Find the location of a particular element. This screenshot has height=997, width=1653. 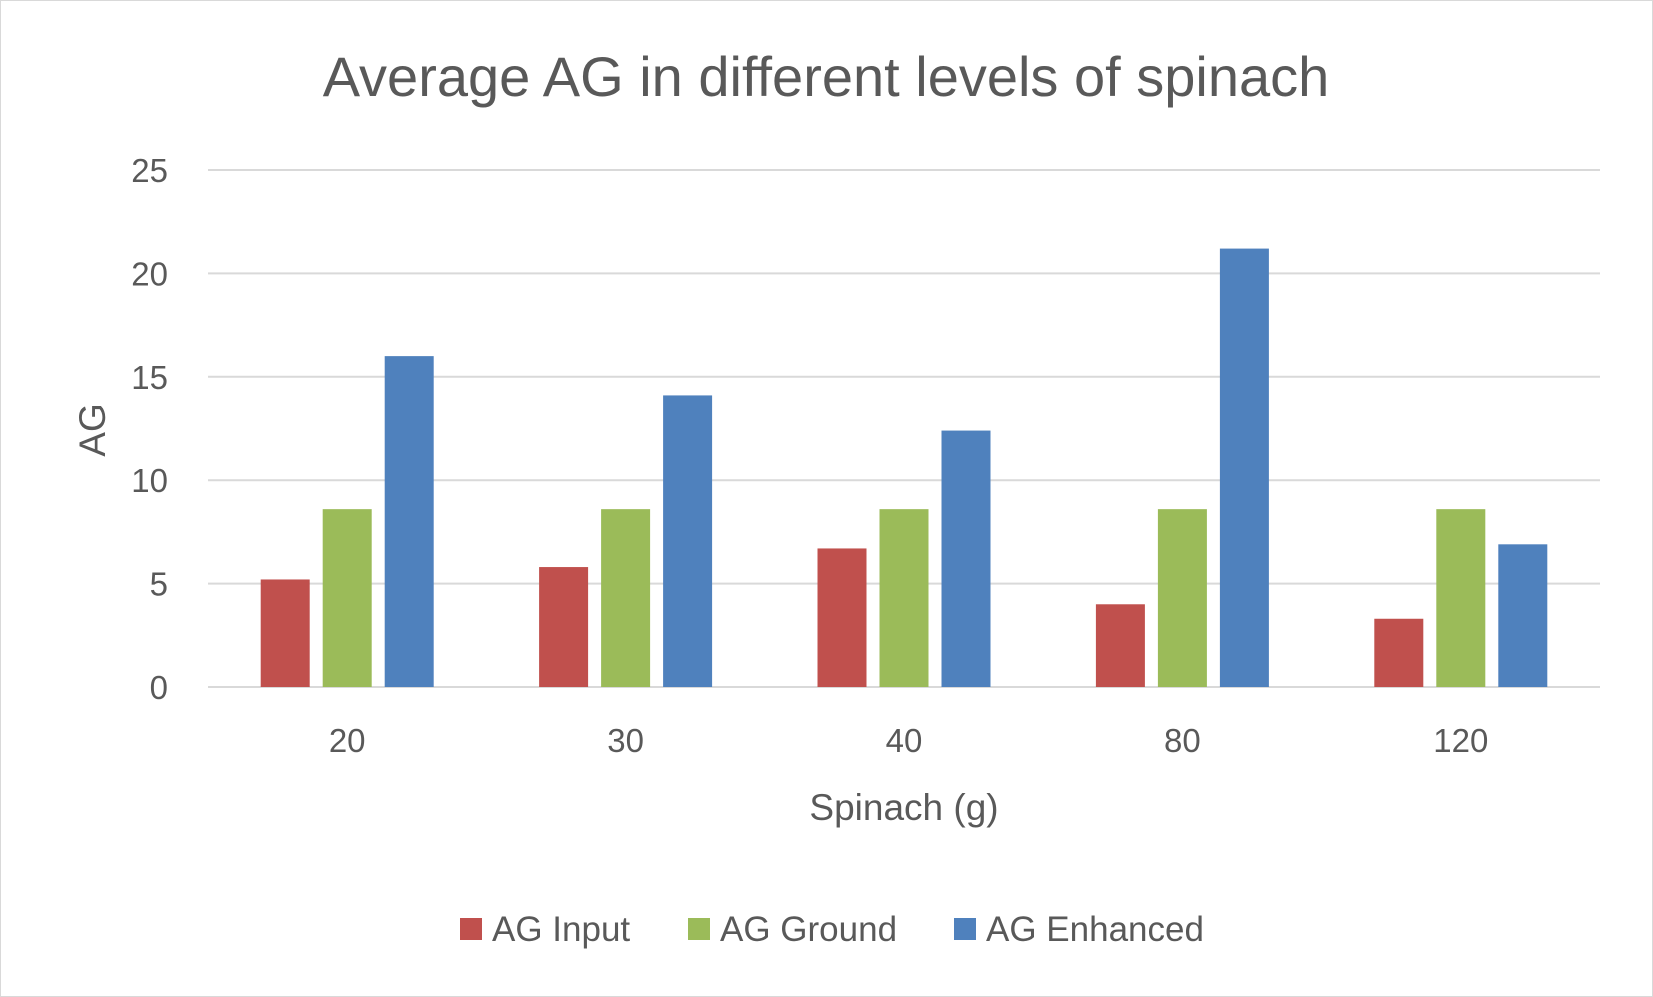

y-tick-label: 15 is located at coordinates (149, 377).